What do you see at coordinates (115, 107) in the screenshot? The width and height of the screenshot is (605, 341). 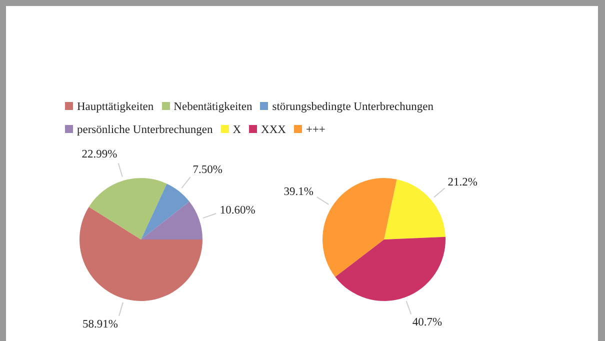 I see `legend-label: Haupttätigkeiten` at bounding box center [115, 107].